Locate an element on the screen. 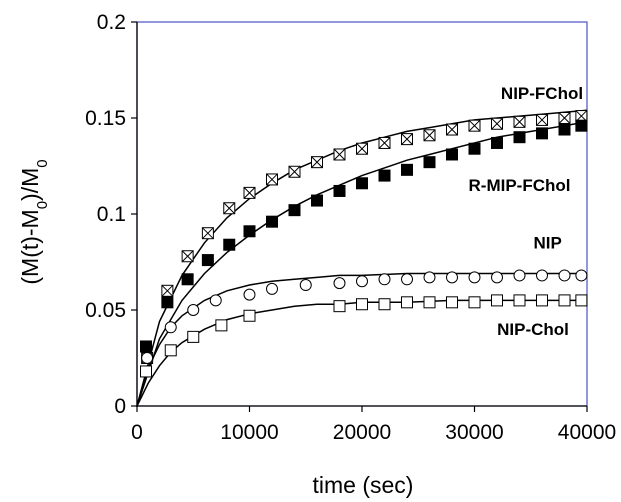  series-label: NIP-Chol is located at coordinates (533, 329).